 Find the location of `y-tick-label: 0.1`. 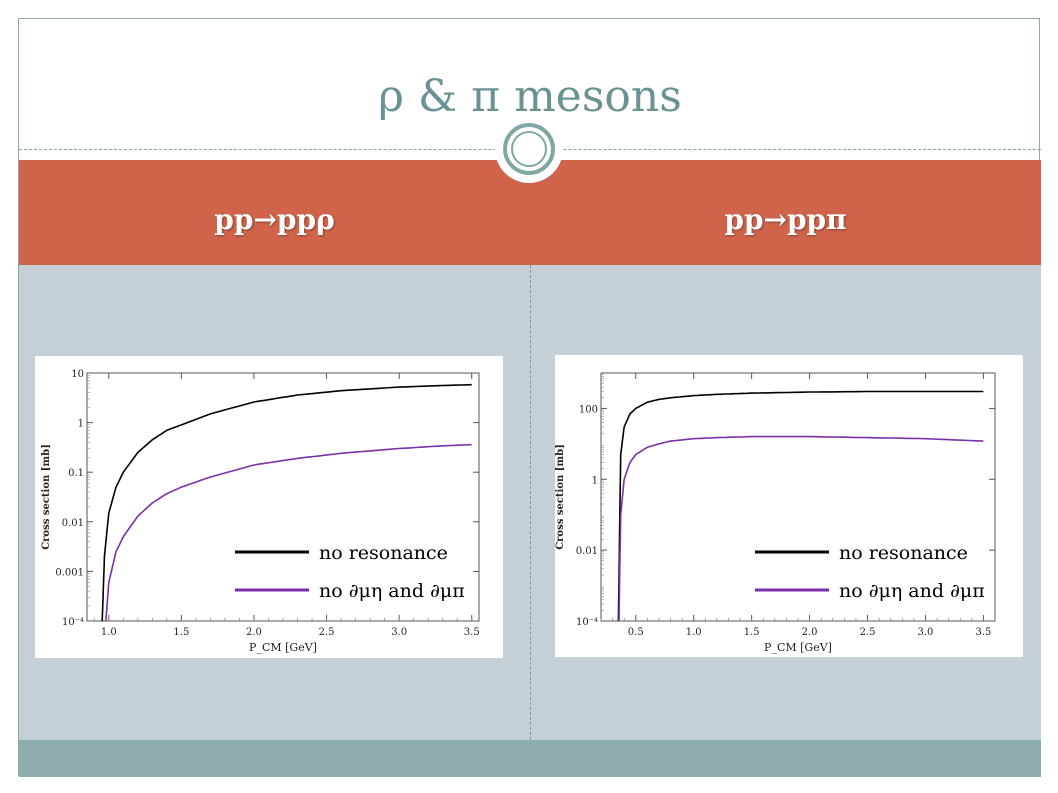

y-tick-label: 0.1 is located at coordinates (76, 473).